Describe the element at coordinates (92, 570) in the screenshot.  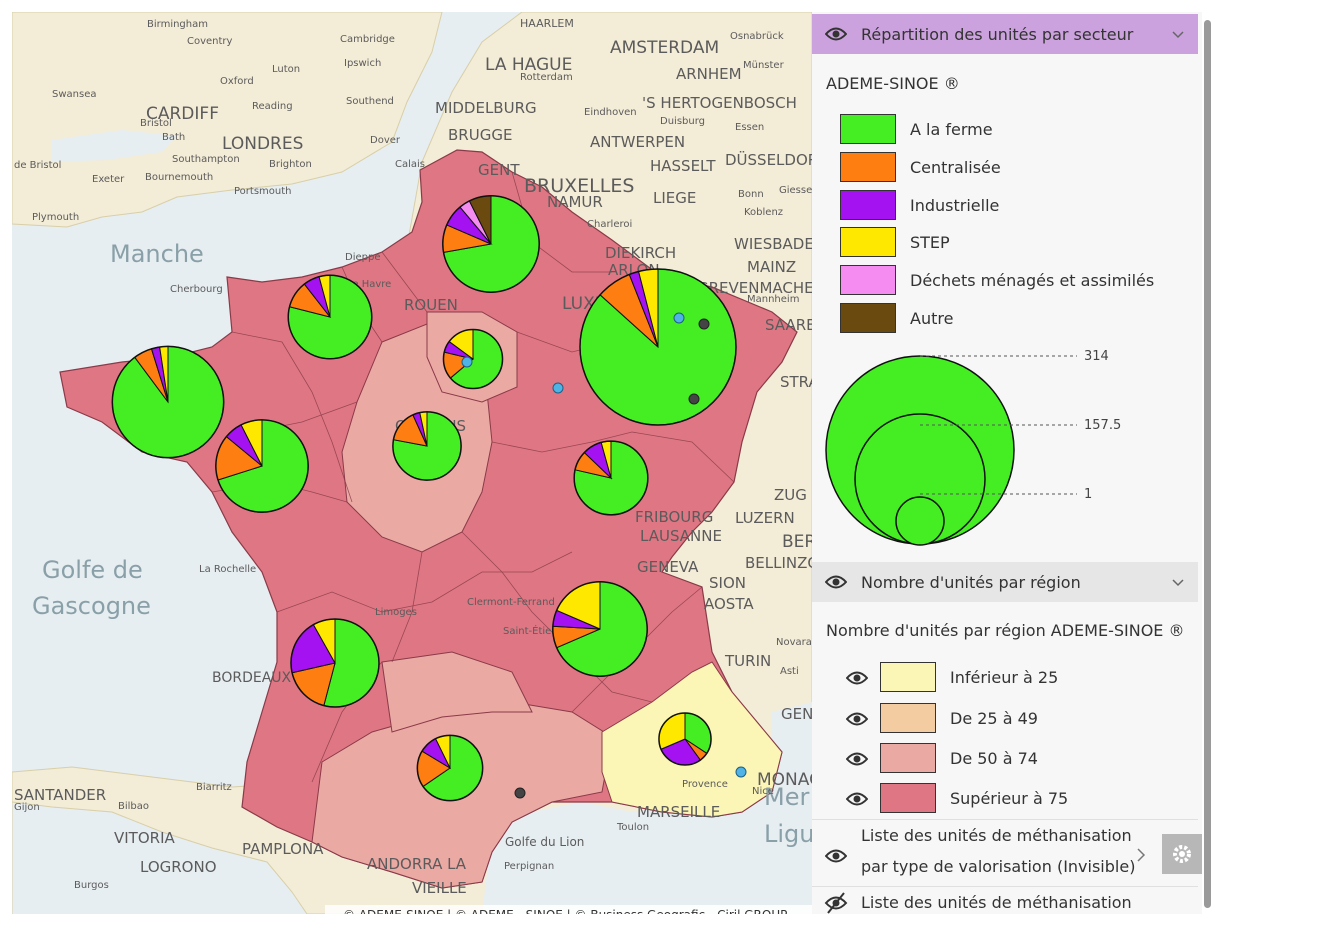
I see `sea-golfe-1: Golfe de` at that location.